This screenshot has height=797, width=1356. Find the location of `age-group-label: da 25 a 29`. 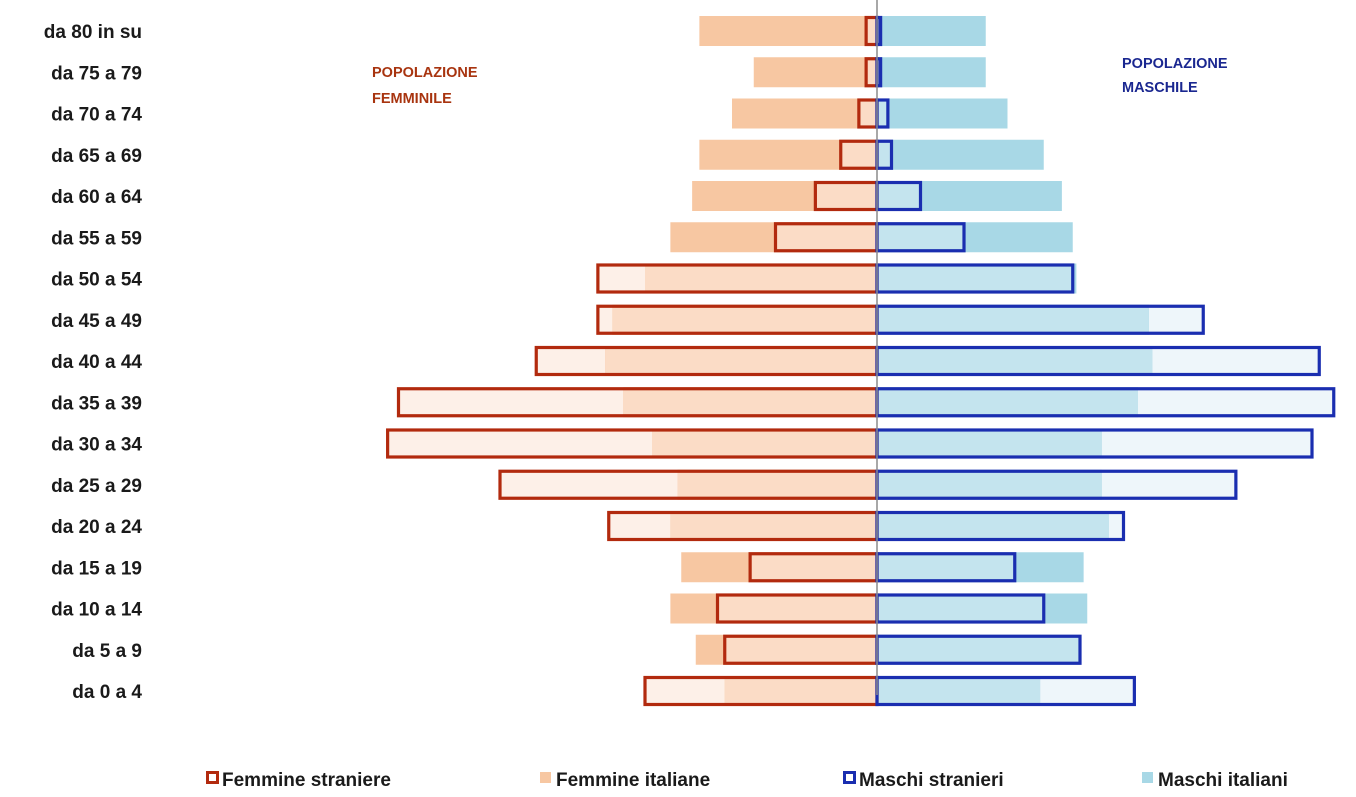

age-group-label: da 25 a 29 is located at coordinates (96, 486).